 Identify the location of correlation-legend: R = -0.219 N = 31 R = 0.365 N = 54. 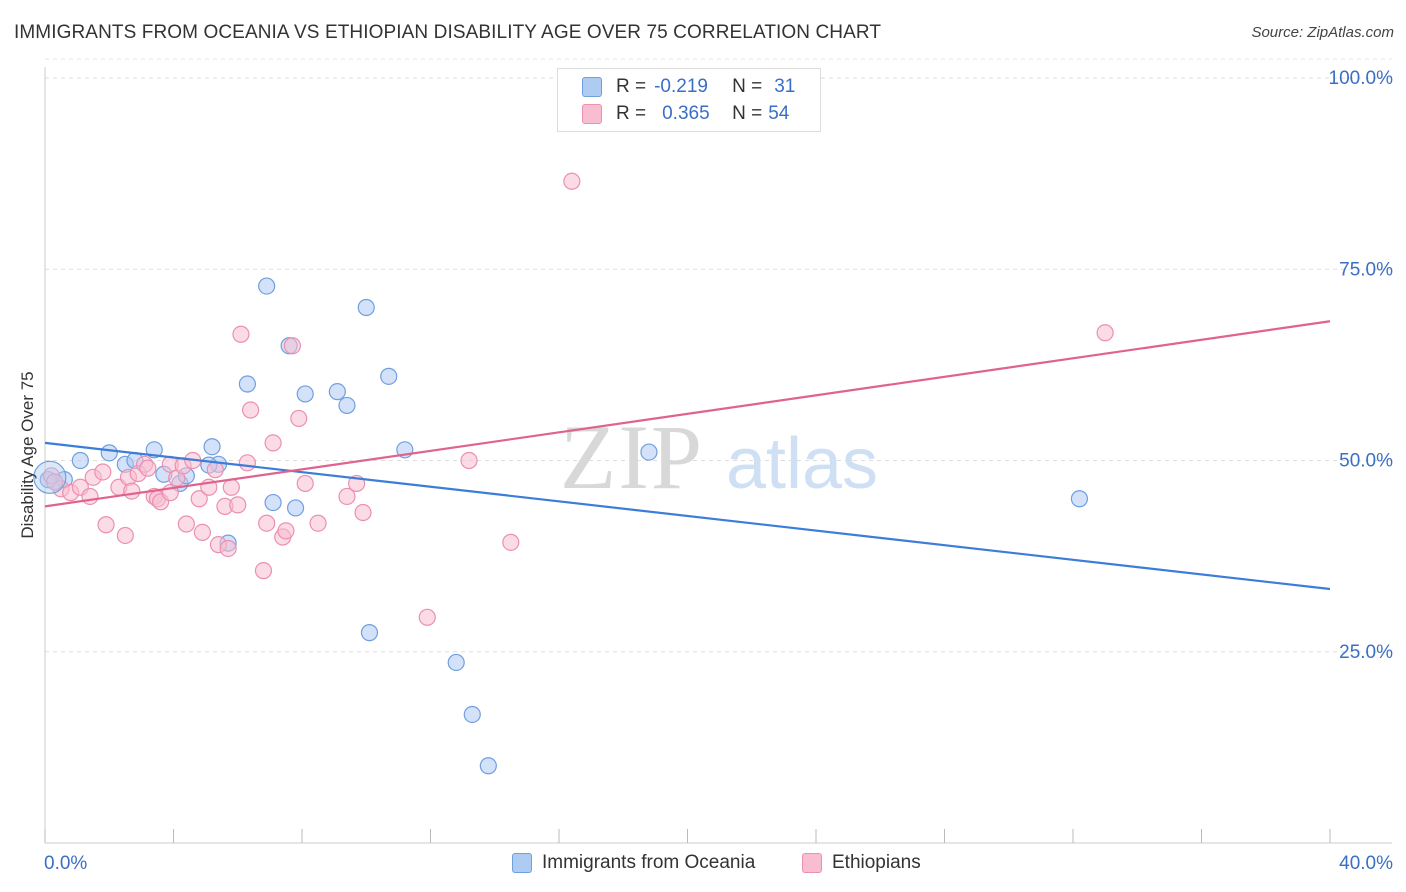
(689, 100).